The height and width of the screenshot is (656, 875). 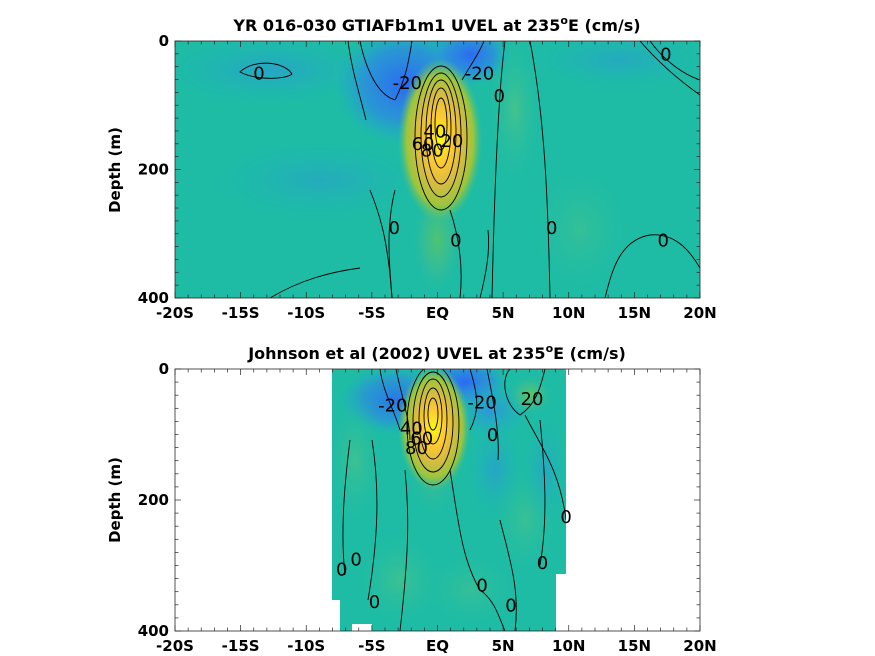 What do you see at coordinates (115, 500) in the screenshot?
I see `panel-2-y-axis-label: Depth (m)` at bounding box center [115, 500].